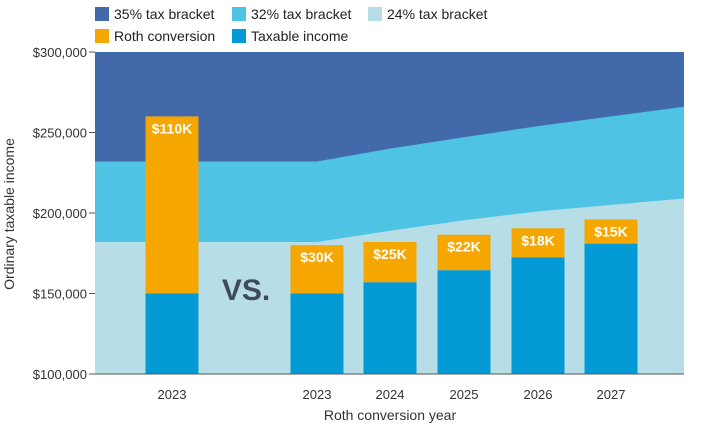  What do you see at coordinates (538, 394) in the screenshot?
I see `x-tick-label-4: 2026` at bounding box center [538, 394].